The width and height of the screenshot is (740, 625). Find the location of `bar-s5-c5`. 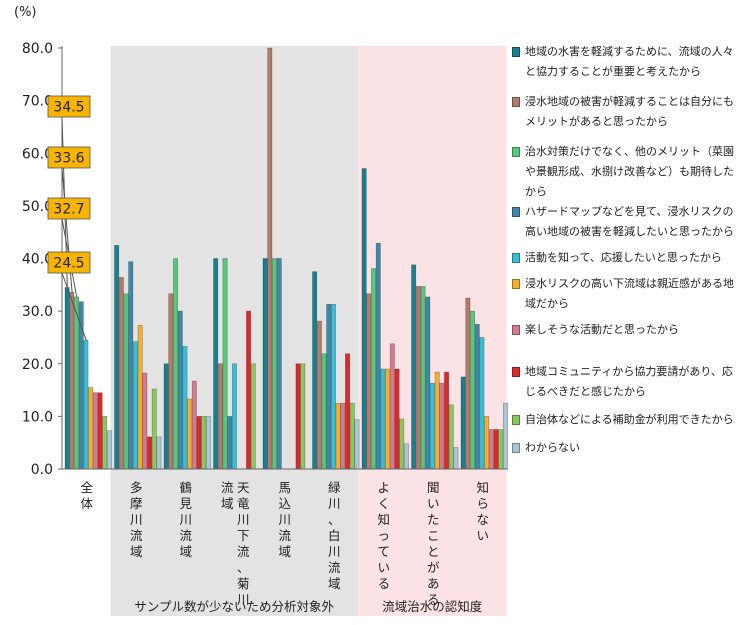

bar-s5-c5 is located at coordinates (338, 436).